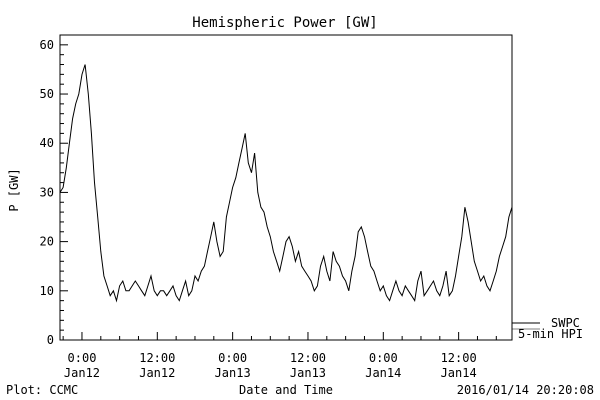  I want to click on chart-title: Hemispheric Power [GW], so click(284, 23).